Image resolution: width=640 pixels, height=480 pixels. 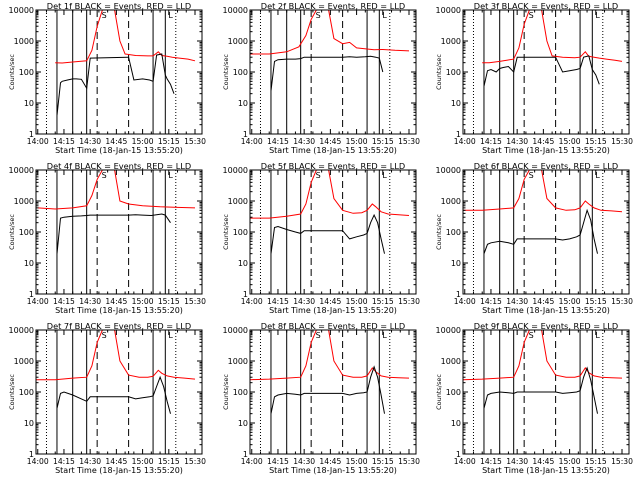 What do you see at coordinates (119, 326) in the screenshot?
I see `panel-title: Det 7f BLACK = Events, RED = LLD` at bounding box center [119, 326].